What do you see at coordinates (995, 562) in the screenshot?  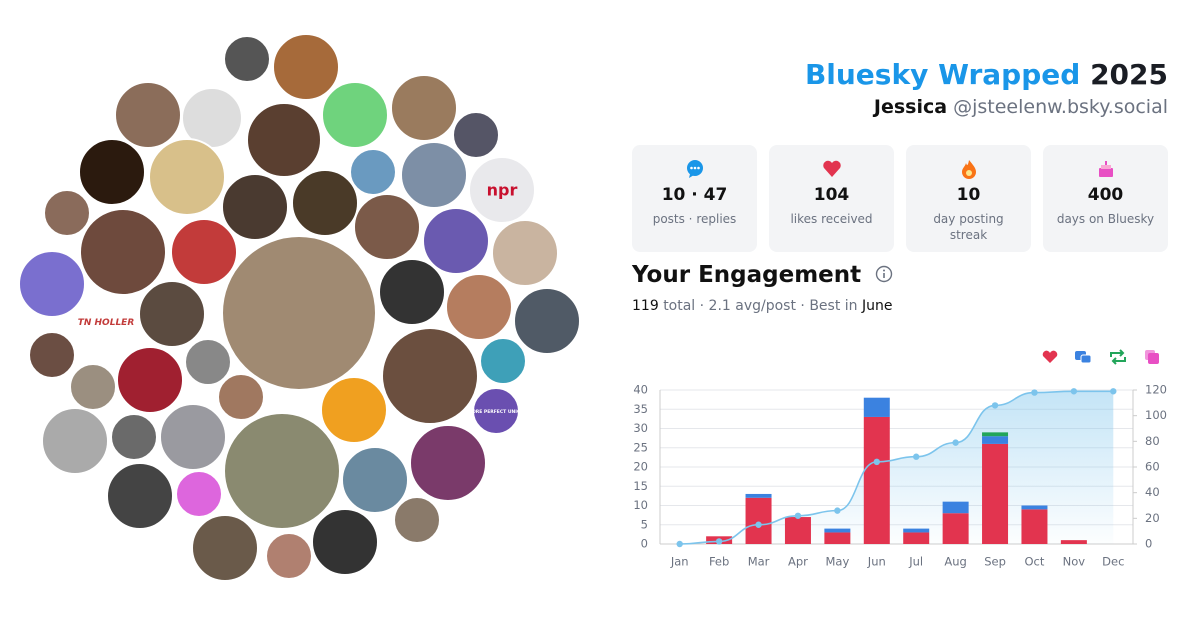 I see `x-tick-label: Sep` at bounding box center [995, 562].